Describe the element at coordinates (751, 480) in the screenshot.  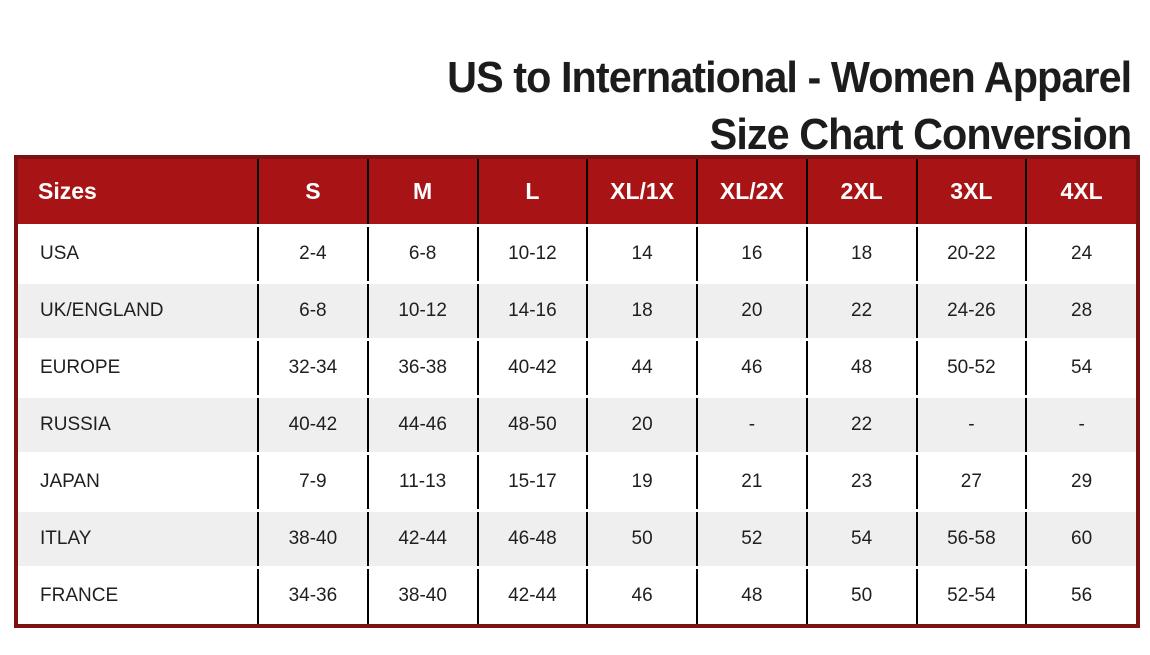
I see `table-cell: 21` at that location.